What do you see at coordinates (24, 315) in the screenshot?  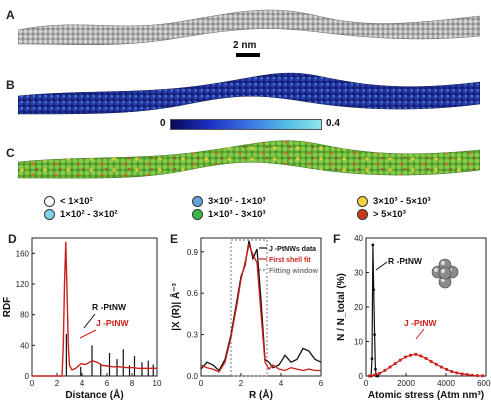 I see `y-tick-label: 80` at bounding box center [24, 315].